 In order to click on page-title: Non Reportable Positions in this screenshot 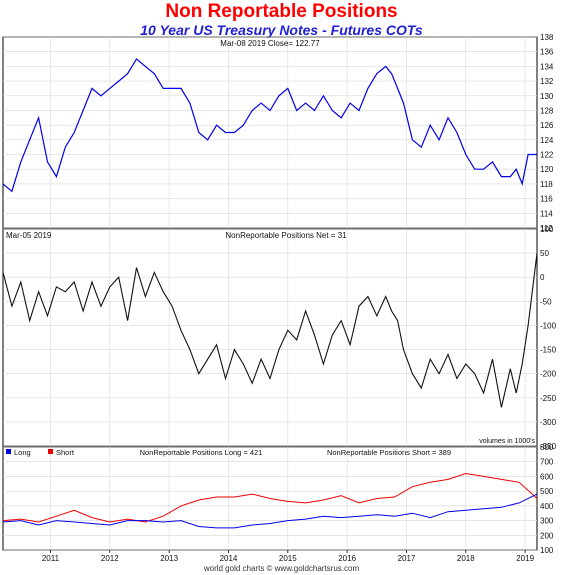, I will do `click(281, 11)`.